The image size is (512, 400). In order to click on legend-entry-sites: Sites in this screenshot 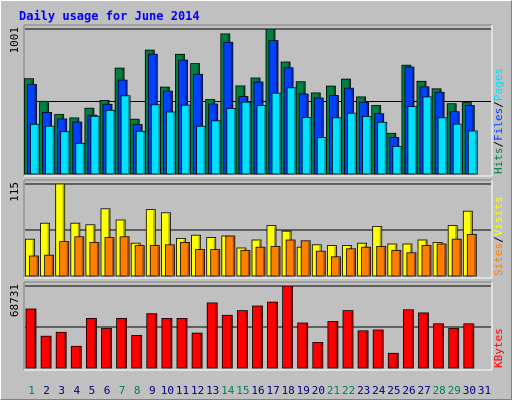, I will do `click(498, 259)`.